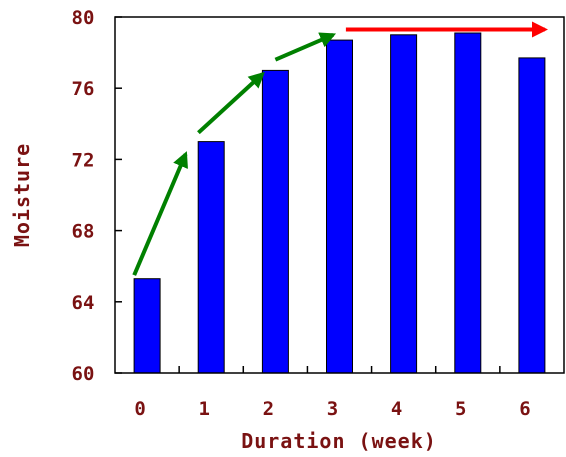 This screenshot has height=457, width=566. What do you see at coordinates (83, 89) in the screenshot?
I see `y-tick-label: 76` at bounding box center [83, 89].